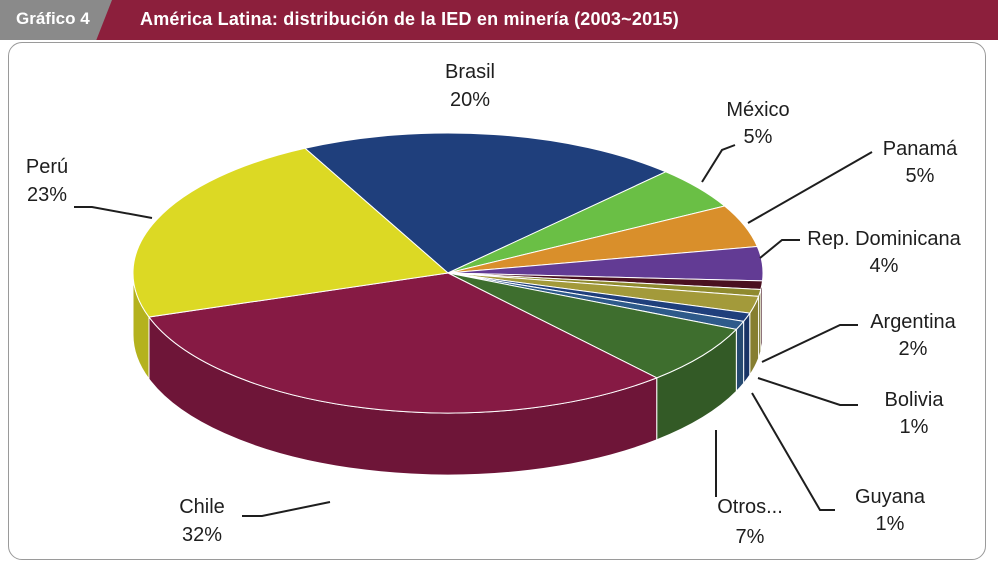  What do you see at coordinates (914, 427) in the screenshot?
I see `slice-percent-bolivia: 1%` at bounding box center [914, 427].